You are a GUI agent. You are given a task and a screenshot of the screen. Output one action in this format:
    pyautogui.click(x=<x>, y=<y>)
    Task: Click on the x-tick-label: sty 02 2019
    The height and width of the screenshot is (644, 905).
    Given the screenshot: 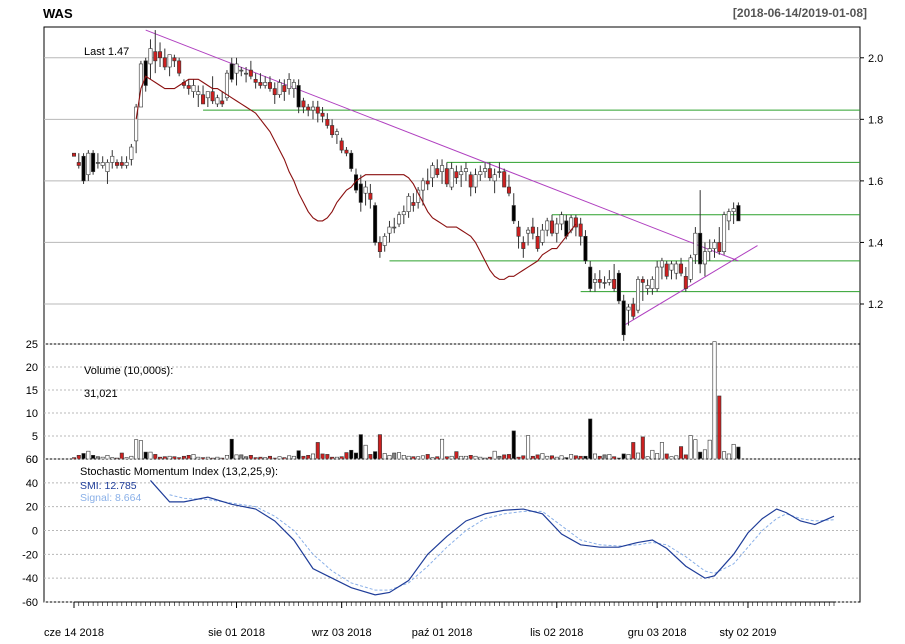 What is the action you would take?
    pyautogui.click(x=748, y=633)
    